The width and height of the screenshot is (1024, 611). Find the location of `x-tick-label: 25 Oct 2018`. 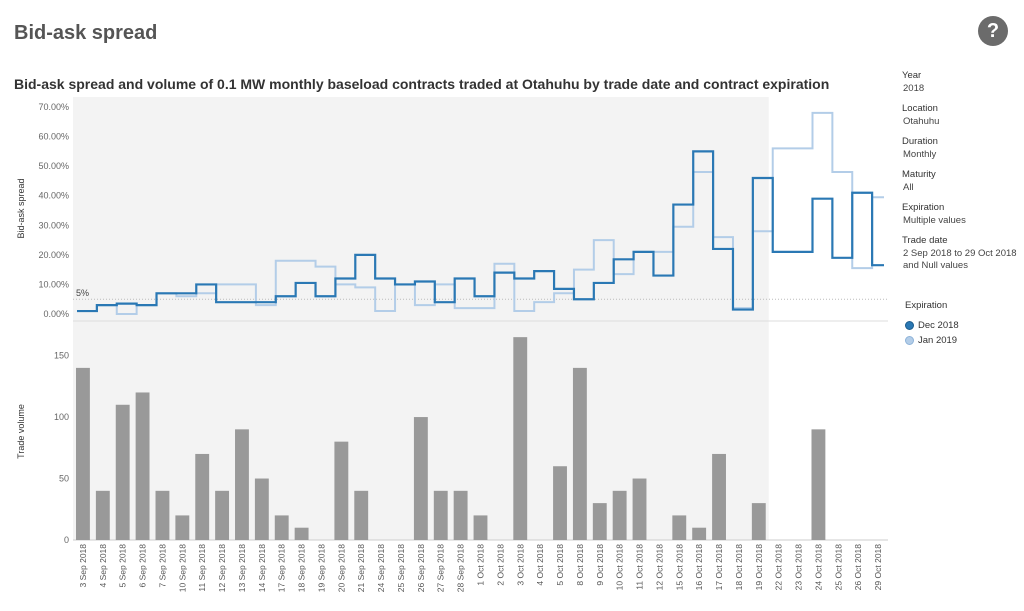

x-tick-label: 25 Oct 2018 is located at coordinates (838, 567).